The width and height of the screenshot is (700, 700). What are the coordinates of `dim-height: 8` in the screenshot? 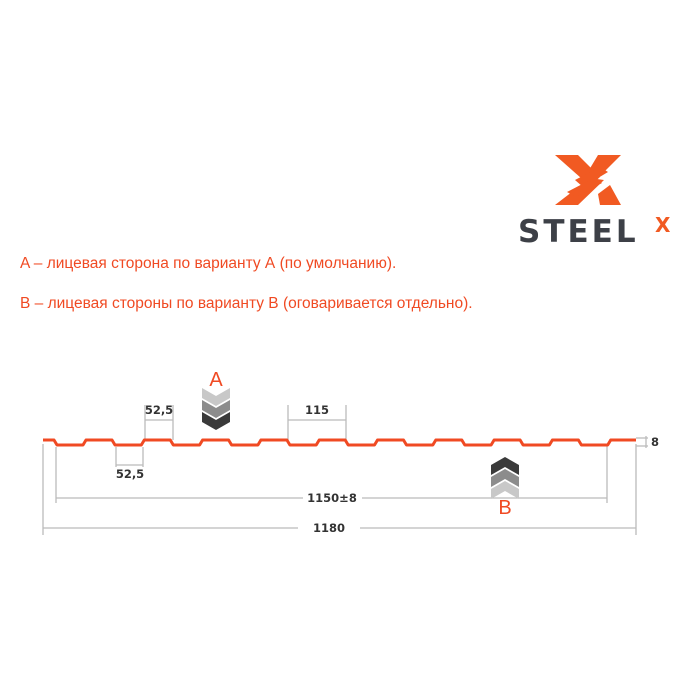 It's located at (655, 442).